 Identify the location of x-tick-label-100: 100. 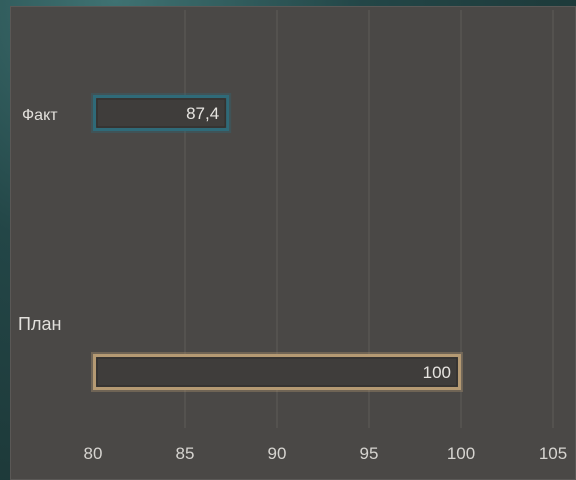
(461, 453).